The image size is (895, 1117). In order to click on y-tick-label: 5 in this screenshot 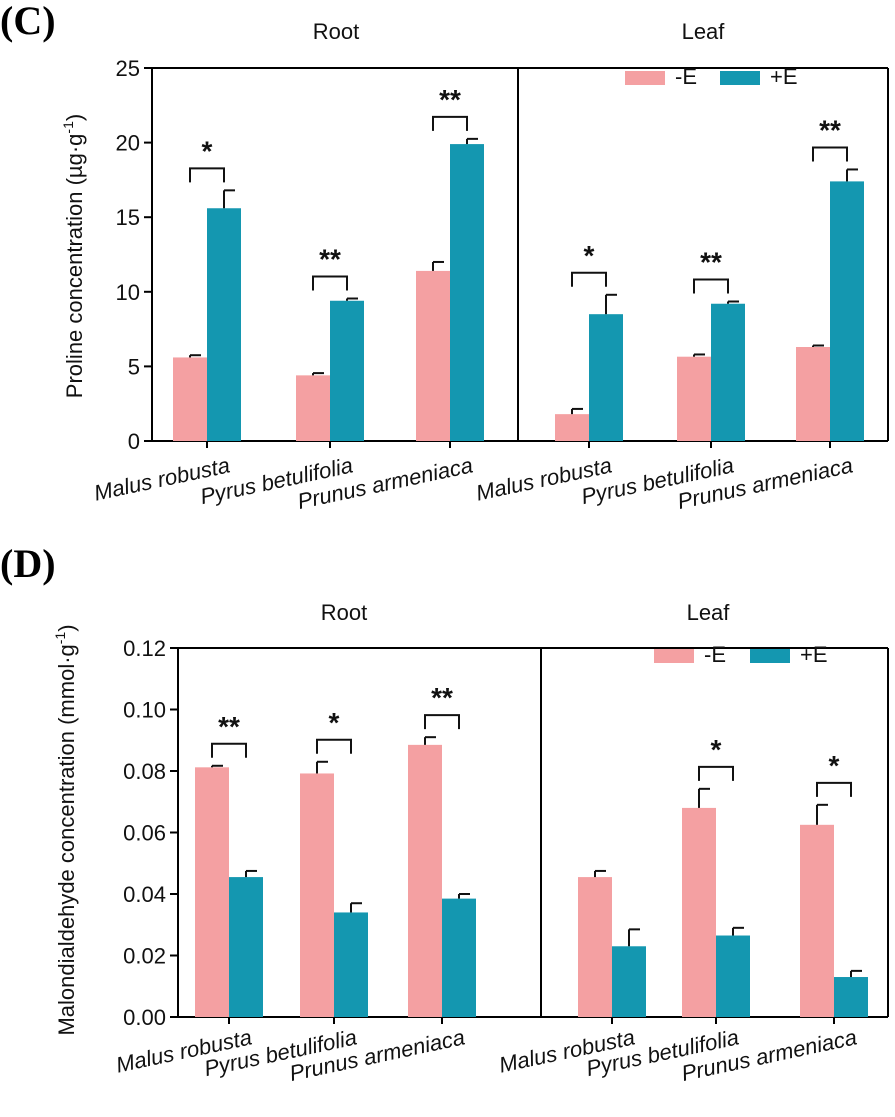, I will do `click(134, 366)`.